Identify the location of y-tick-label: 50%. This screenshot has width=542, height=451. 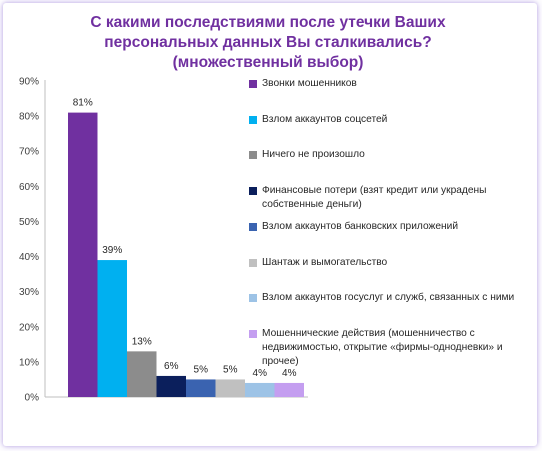
(29, 222).